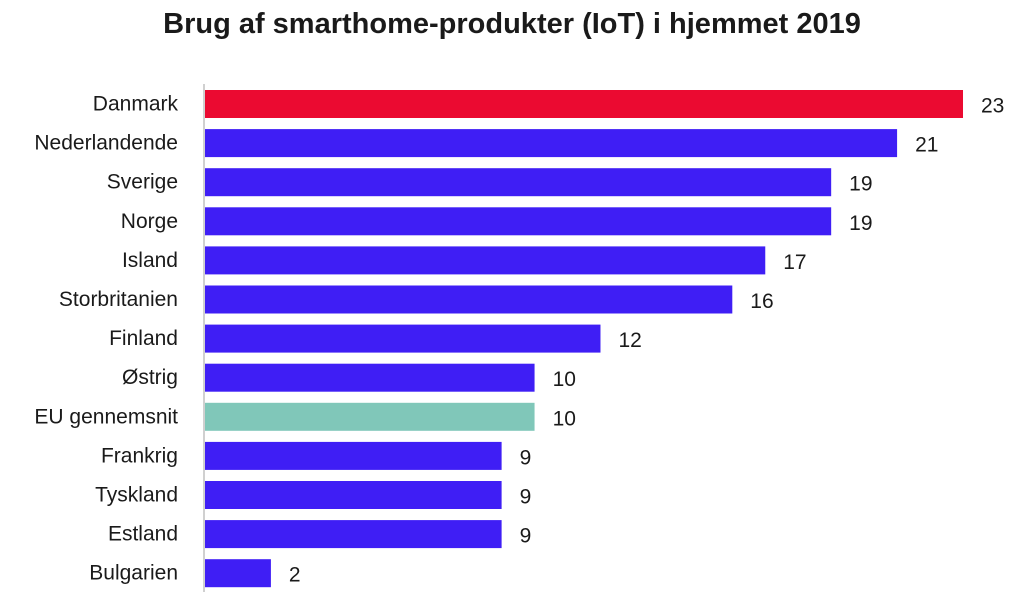 The image size is (1024, 595). I want to click on bar-sverige, so click(518, 182).